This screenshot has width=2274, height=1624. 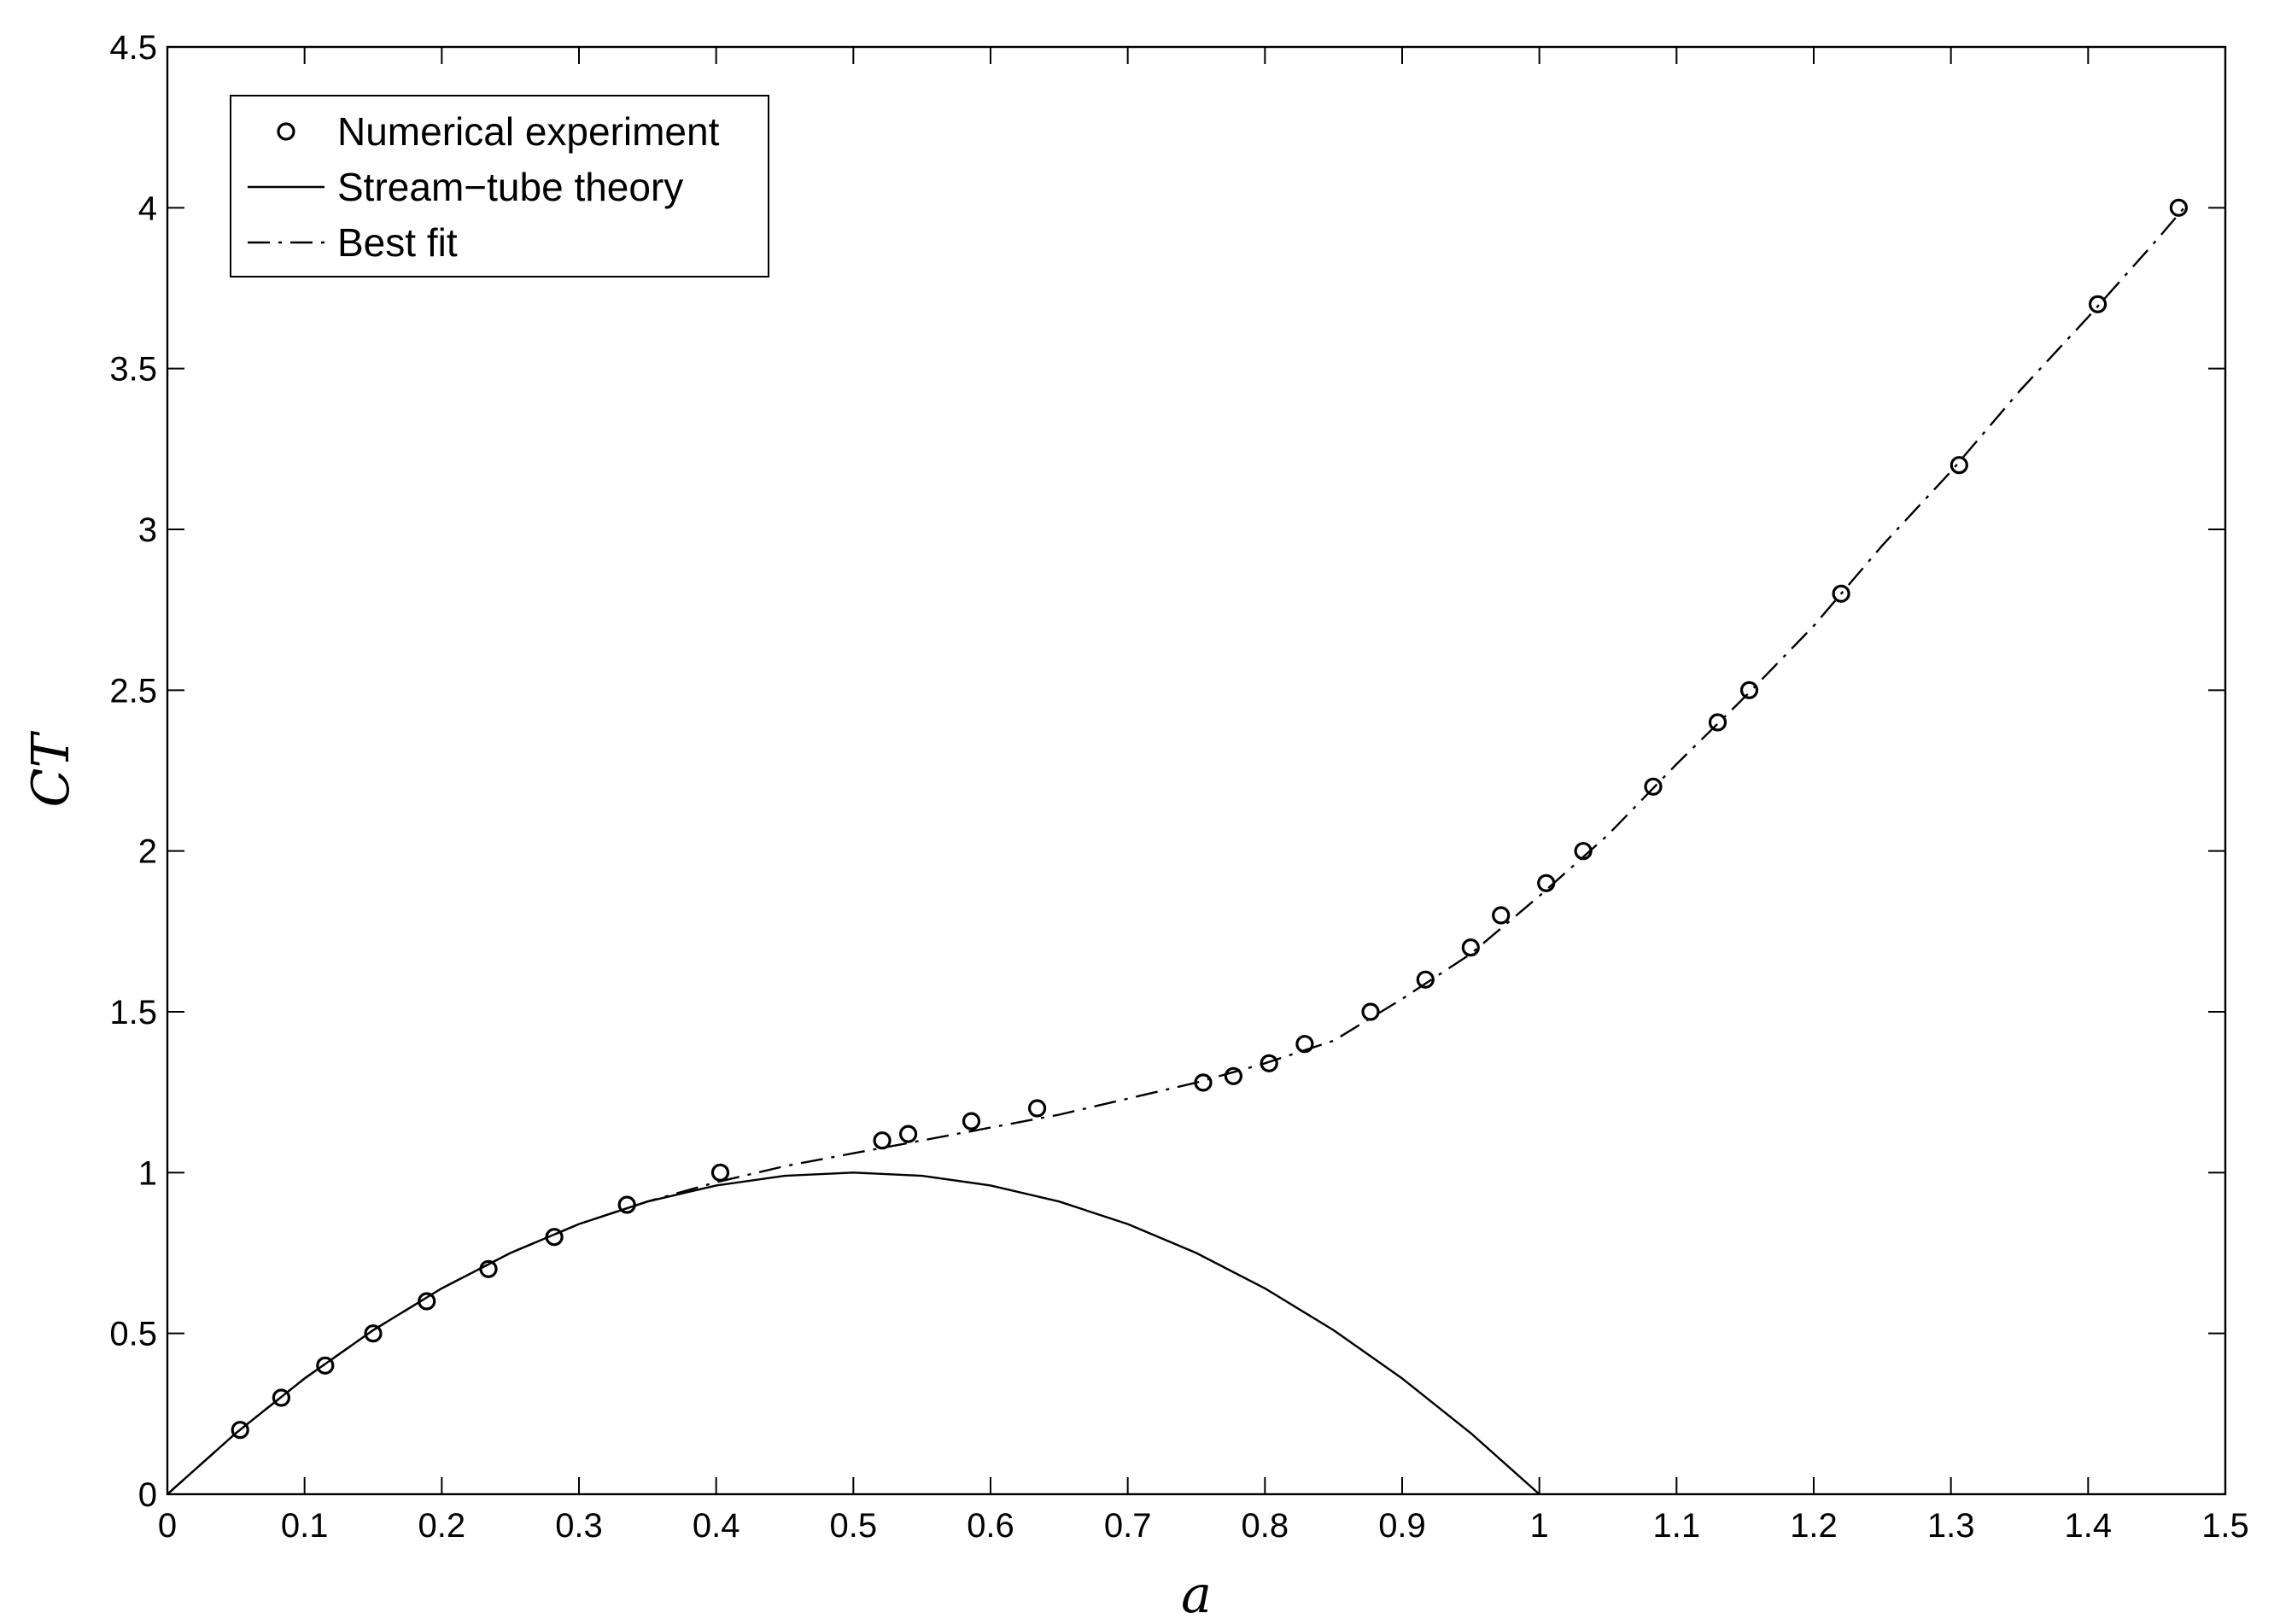 I want to click on x-tick-label: 0.4, so click(x=716, y=1526).